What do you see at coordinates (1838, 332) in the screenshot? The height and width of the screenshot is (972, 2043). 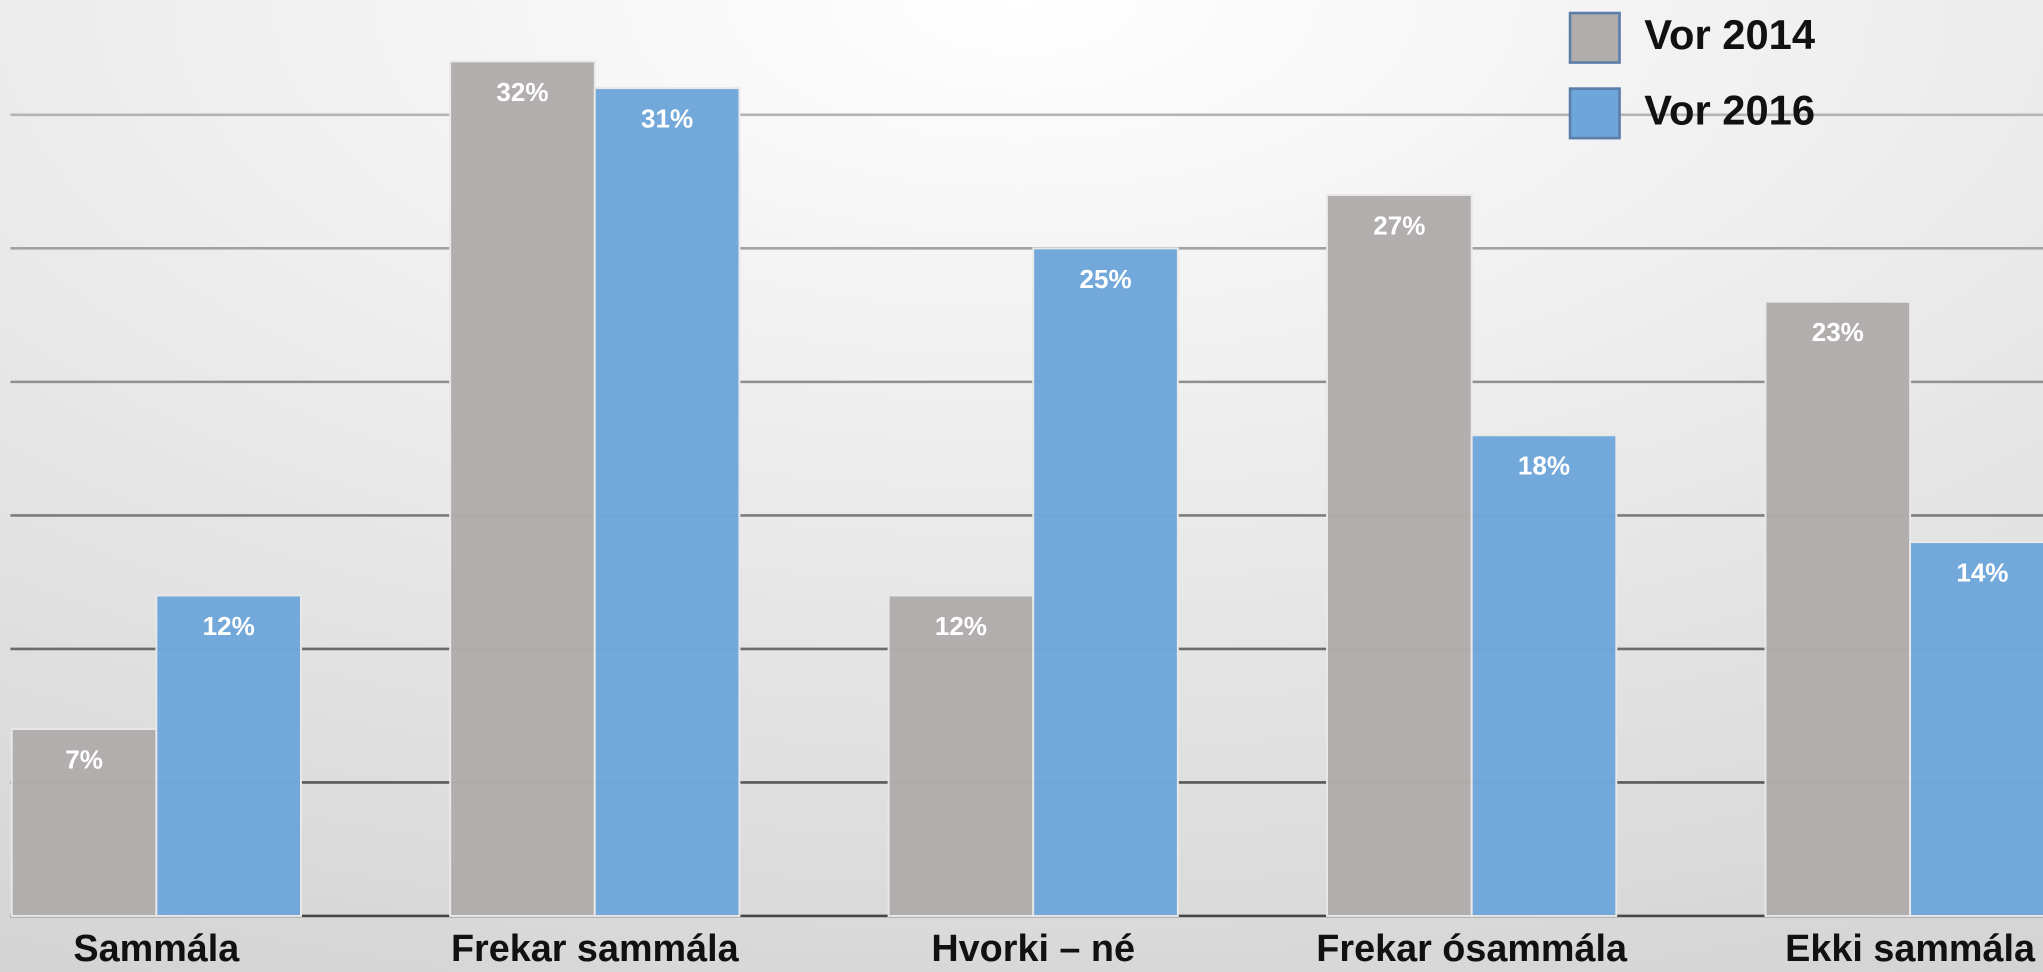 I see `data-label: 23%` at bounding box center [1838, 332].